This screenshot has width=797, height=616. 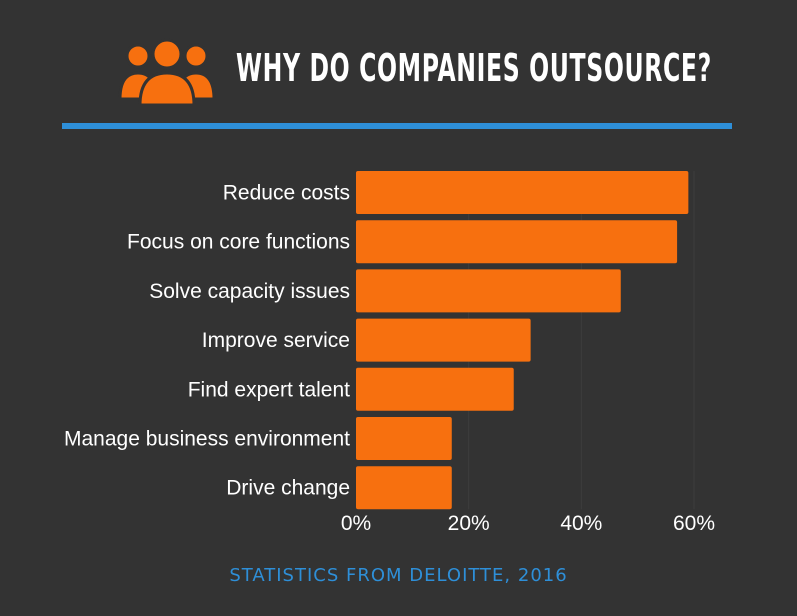 What do you see at coordinates (276, 340) in the screenshot?
I see `category-label: Improve service` at bounding box center [276, 340].